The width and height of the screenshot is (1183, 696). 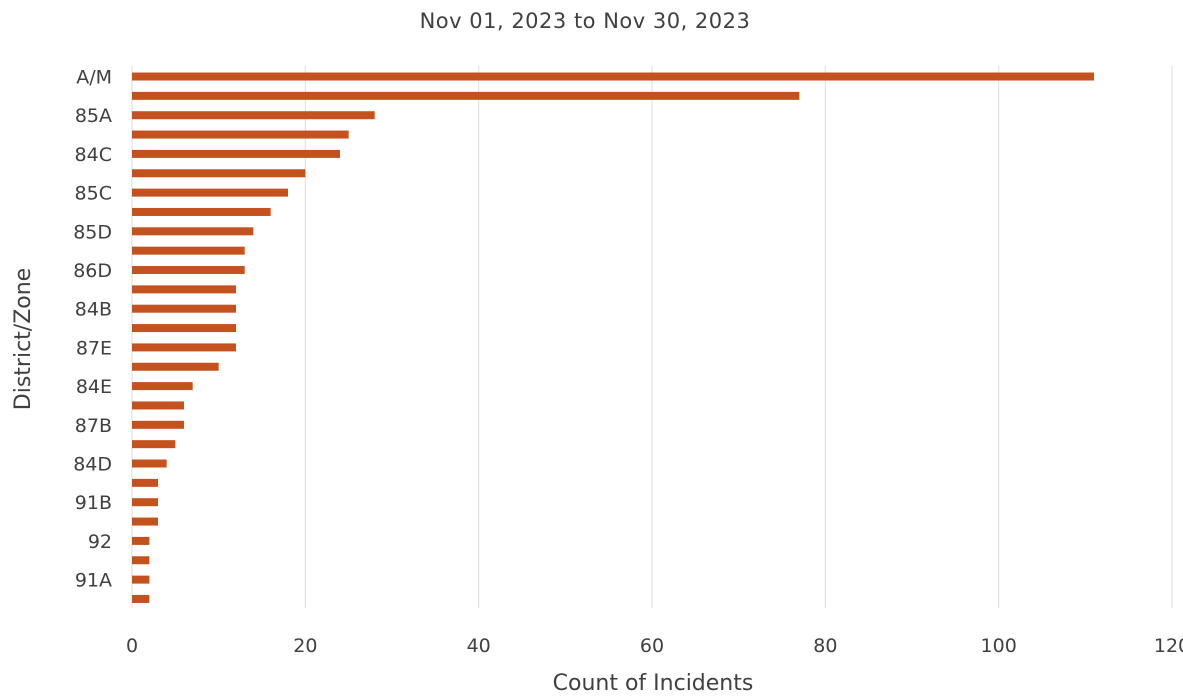 I want to click on x-tick-label: 60, so click(x=652, y=646).